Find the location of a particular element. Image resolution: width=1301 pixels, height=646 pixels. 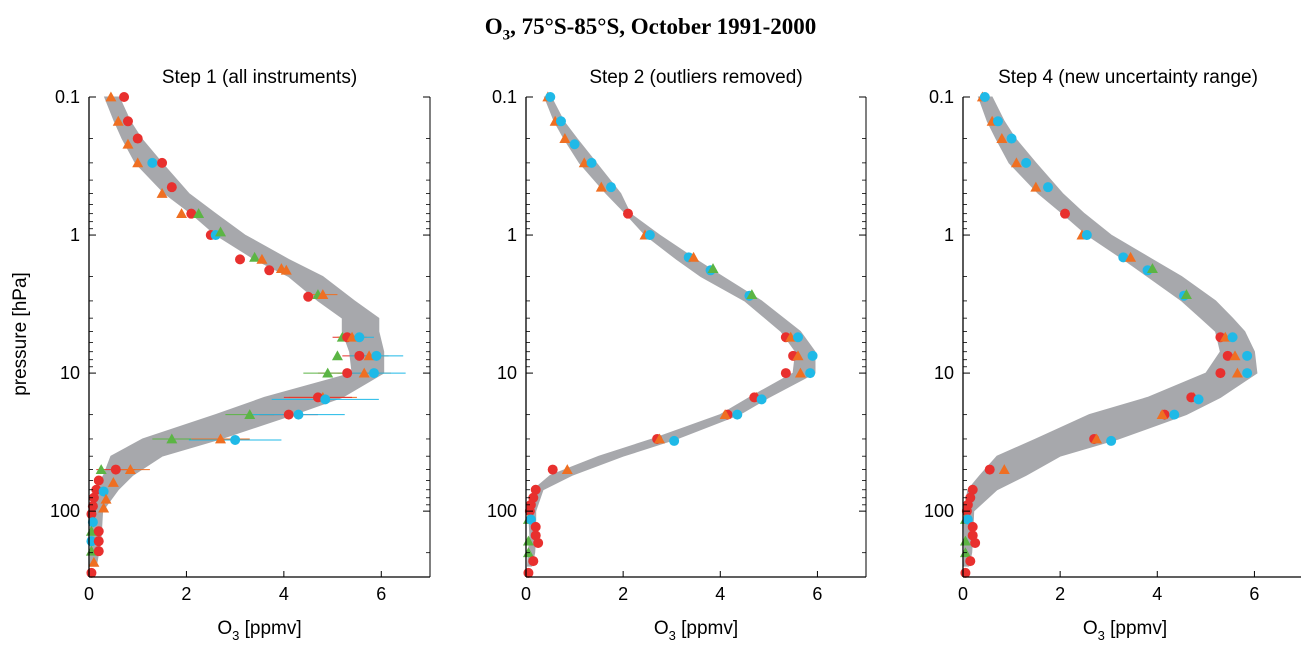

panel-title: Step 1 (all instruments) is located at coordinates (259, 77).